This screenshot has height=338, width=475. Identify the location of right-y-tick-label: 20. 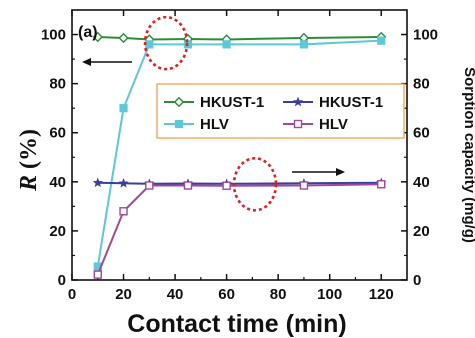
(421, 231).